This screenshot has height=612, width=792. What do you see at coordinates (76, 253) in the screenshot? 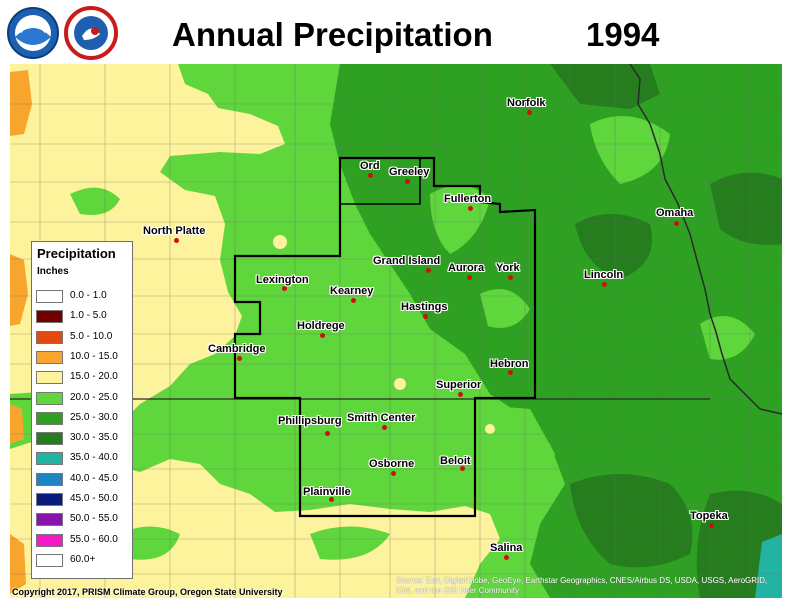
I see `legend-title: Precipitation` at bounding box center [76, 253].